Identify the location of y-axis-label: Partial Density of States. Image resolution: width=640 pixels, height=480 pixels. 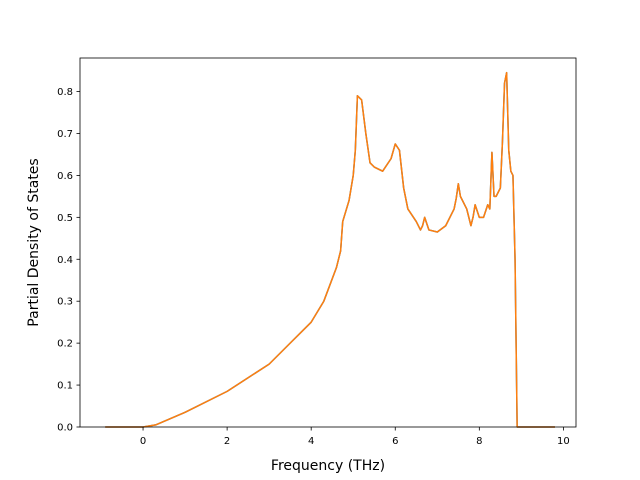
(34, 242).